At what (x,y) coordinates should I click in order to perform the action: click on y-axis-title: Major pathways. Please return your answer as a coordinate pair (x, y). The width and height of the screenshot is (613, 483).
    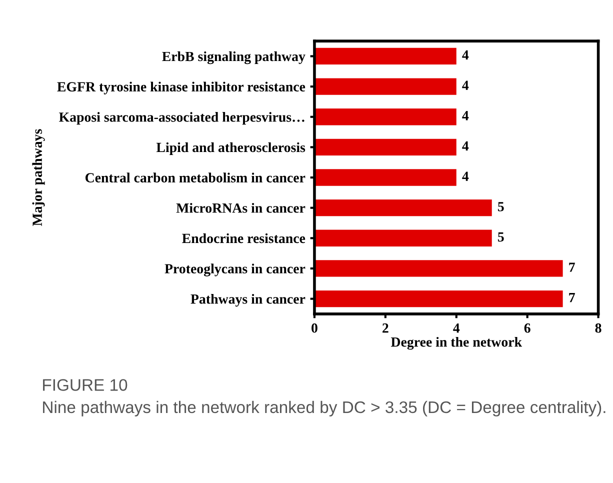
    Looking at the image, I should click on (38, 177).